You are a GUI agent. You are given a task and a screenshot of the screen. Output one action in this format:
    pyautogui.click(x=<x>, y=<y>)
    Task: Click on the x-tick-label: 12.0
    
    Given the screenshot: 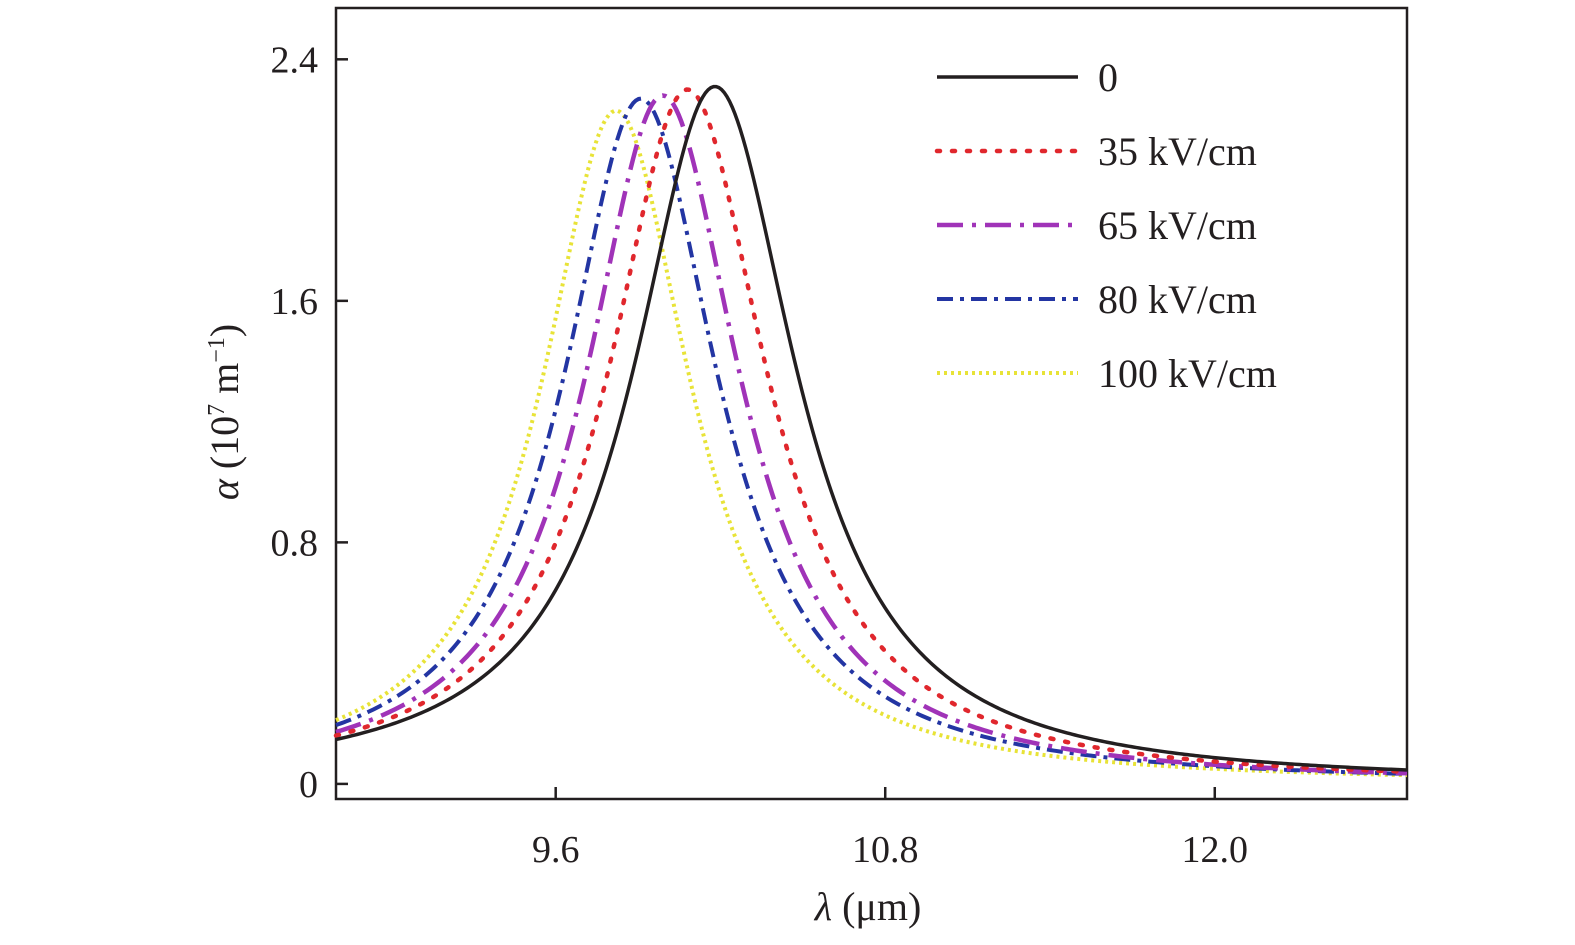 What is the action you would take?
    pyautogui.click(x=1215, y=850)
    